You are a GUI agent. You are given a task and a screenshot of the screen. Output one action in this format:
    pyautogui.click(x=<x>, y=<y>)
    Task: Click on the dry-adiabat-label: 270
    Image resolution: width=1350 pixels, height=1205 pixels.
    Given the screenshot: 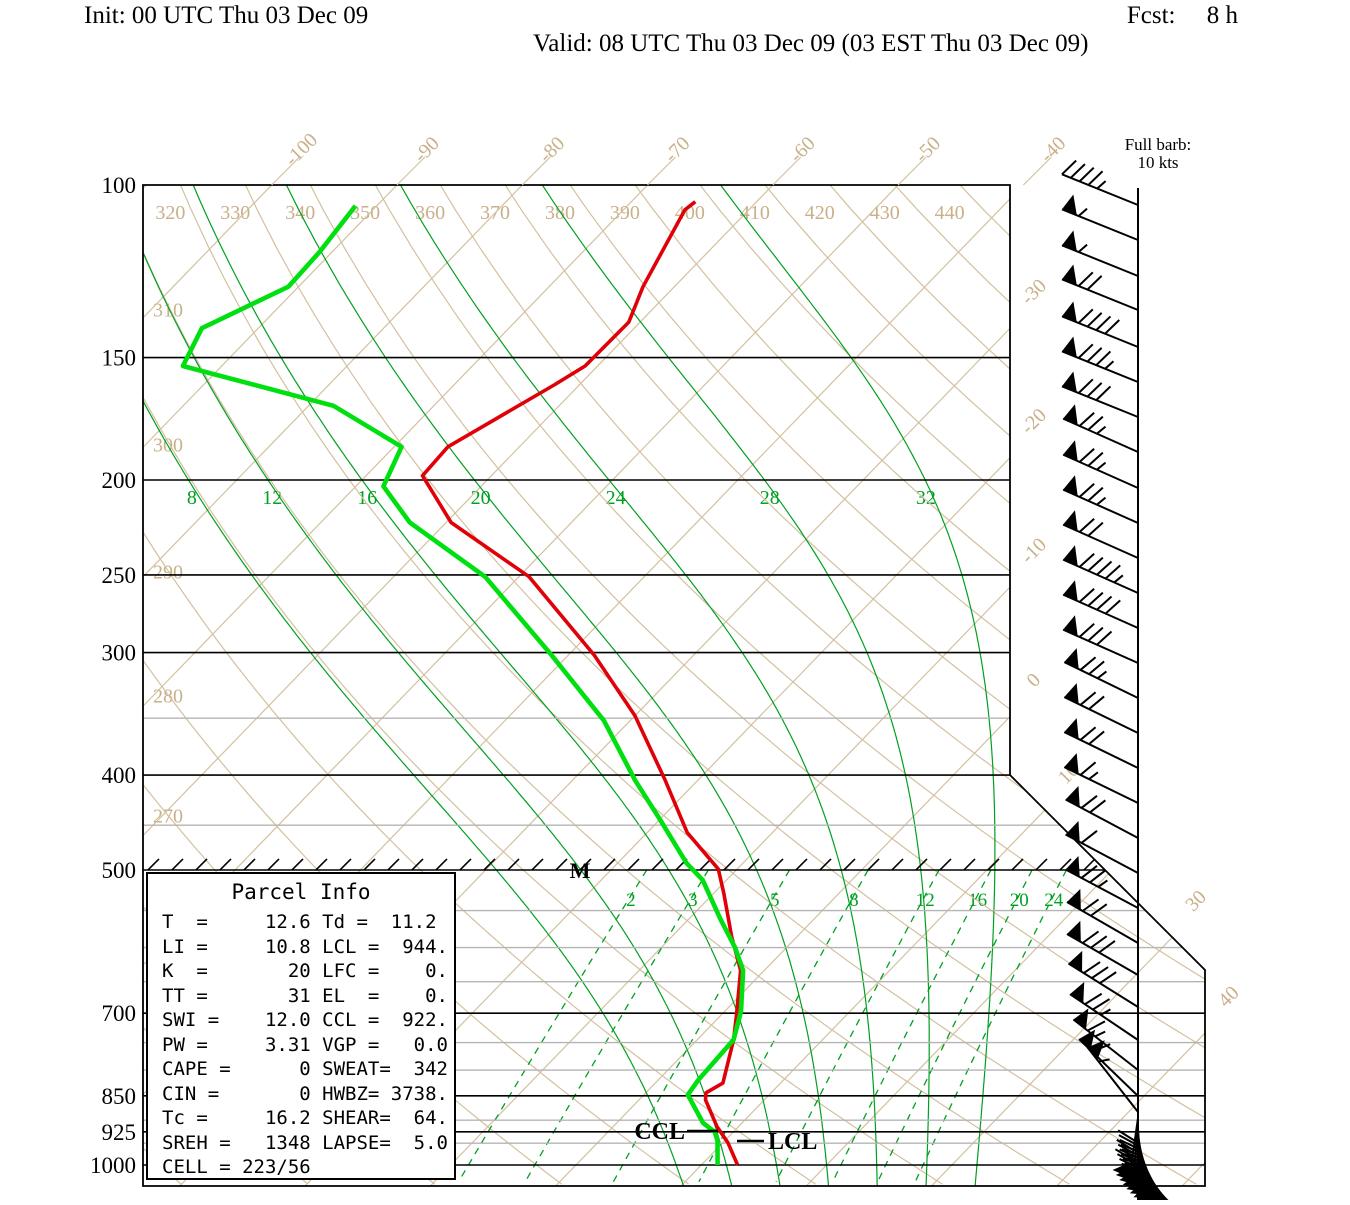 What is the action you would take?
    pyautogui.click(x=168, y=817)
    